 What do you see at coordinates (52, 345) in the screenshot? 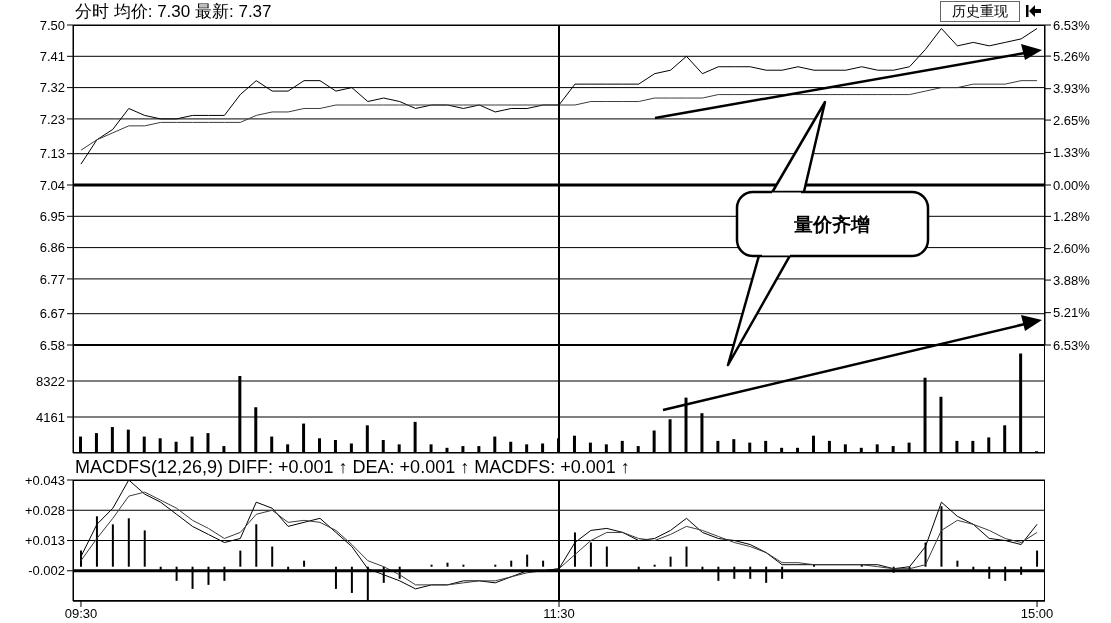
I see `y-tick-label: 6.58` at bounding box center [52, 345].